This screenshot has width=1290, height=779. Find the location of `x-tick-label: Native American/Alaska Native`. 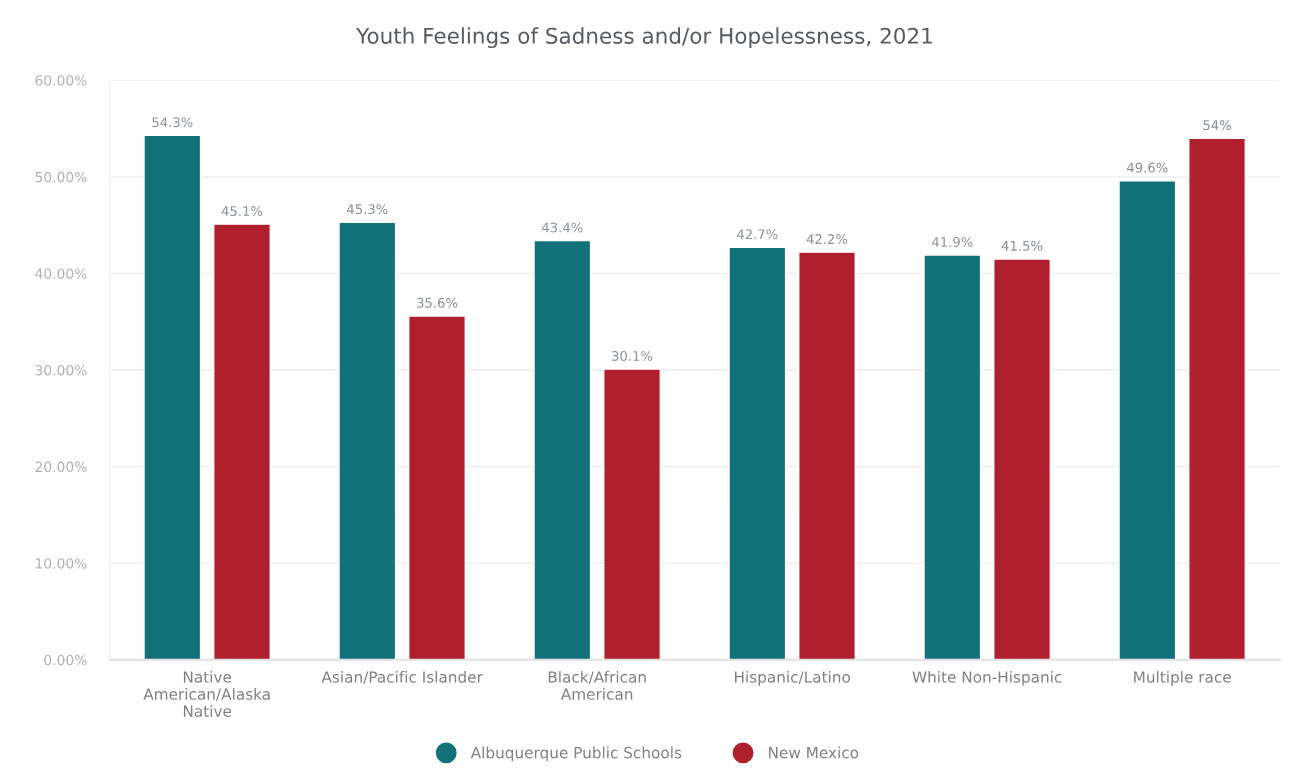

x-tick-label: Native American/Alaska Native is located at coordinates (206, 693).